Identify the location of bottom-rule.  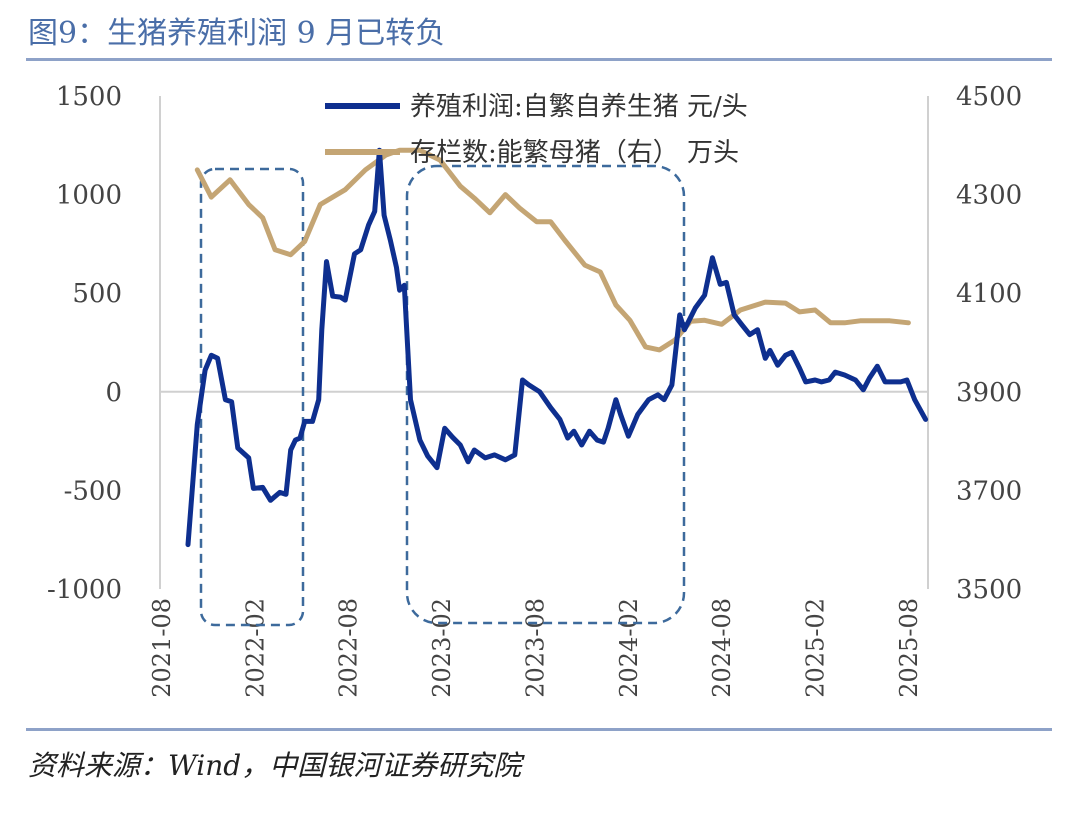
(539, 729).